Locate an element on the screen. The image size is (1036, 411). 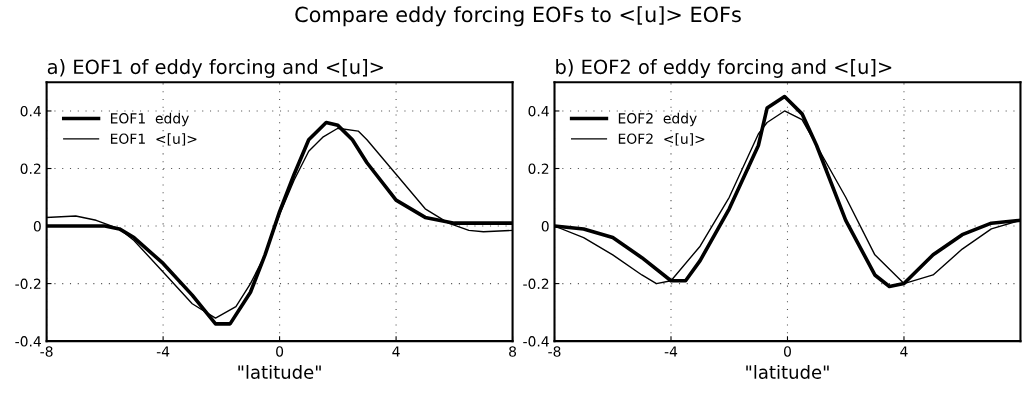
x-tick-label: 8 is located at coordinates (513, 351).